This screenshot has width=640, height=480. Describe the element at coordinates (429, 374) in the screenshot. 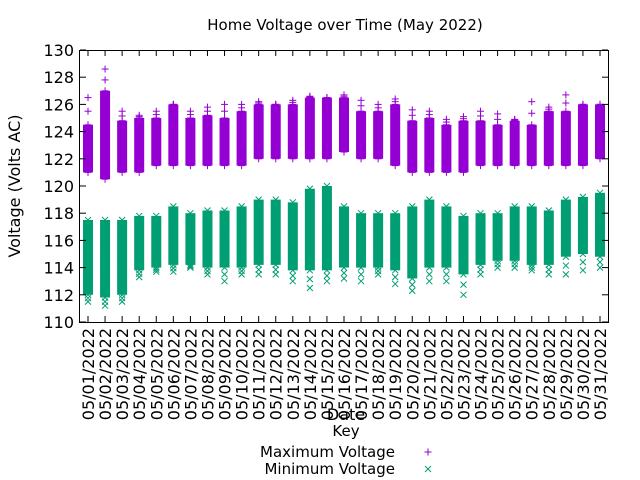

I see `x-tick-label: 05/21/2022` at that location.